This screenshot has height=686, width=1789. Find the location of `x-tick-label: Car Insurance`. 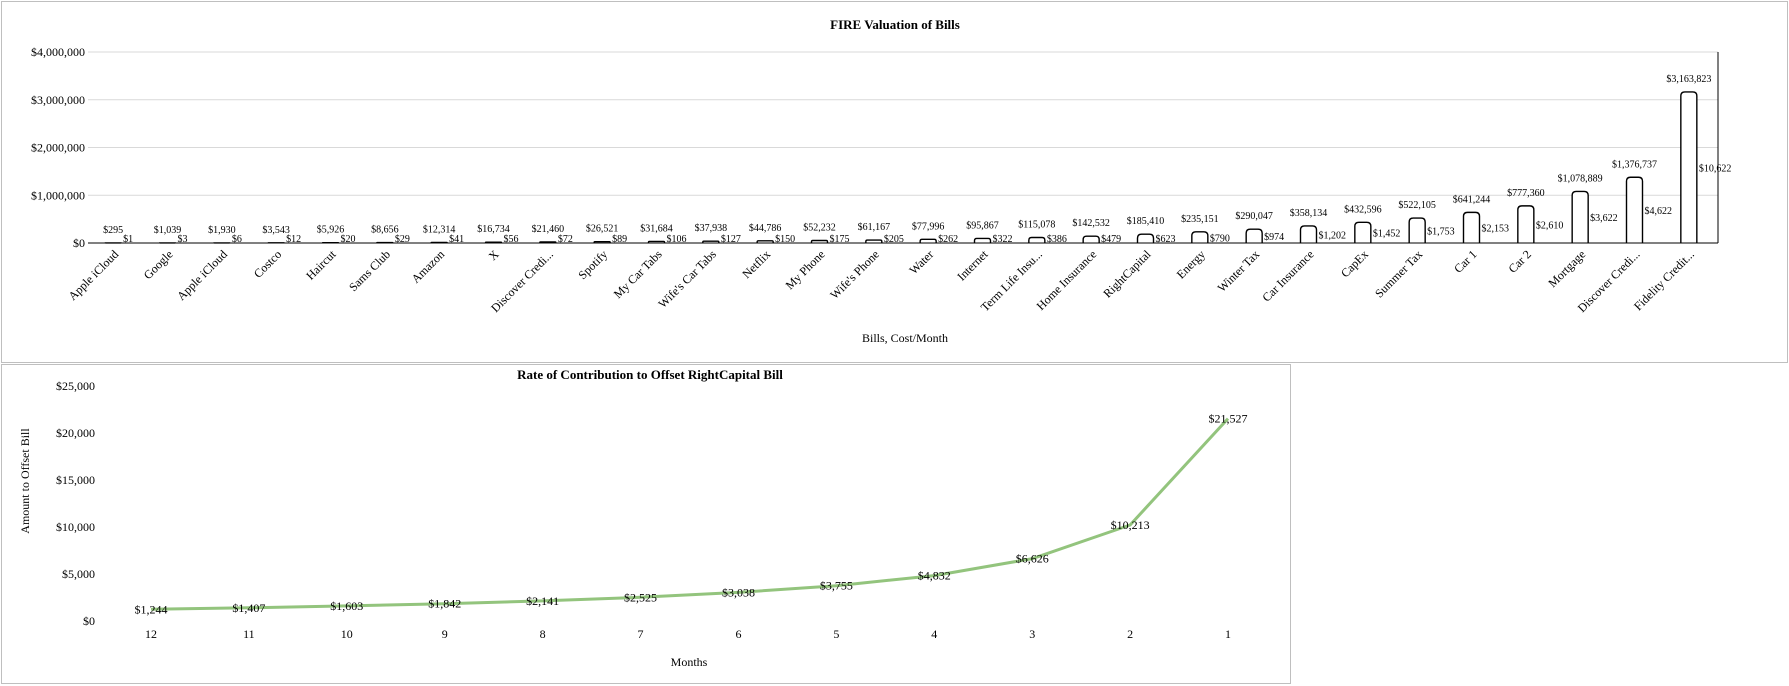

x-tick-label: Car Insurance is located at coordinates (1287, 275).